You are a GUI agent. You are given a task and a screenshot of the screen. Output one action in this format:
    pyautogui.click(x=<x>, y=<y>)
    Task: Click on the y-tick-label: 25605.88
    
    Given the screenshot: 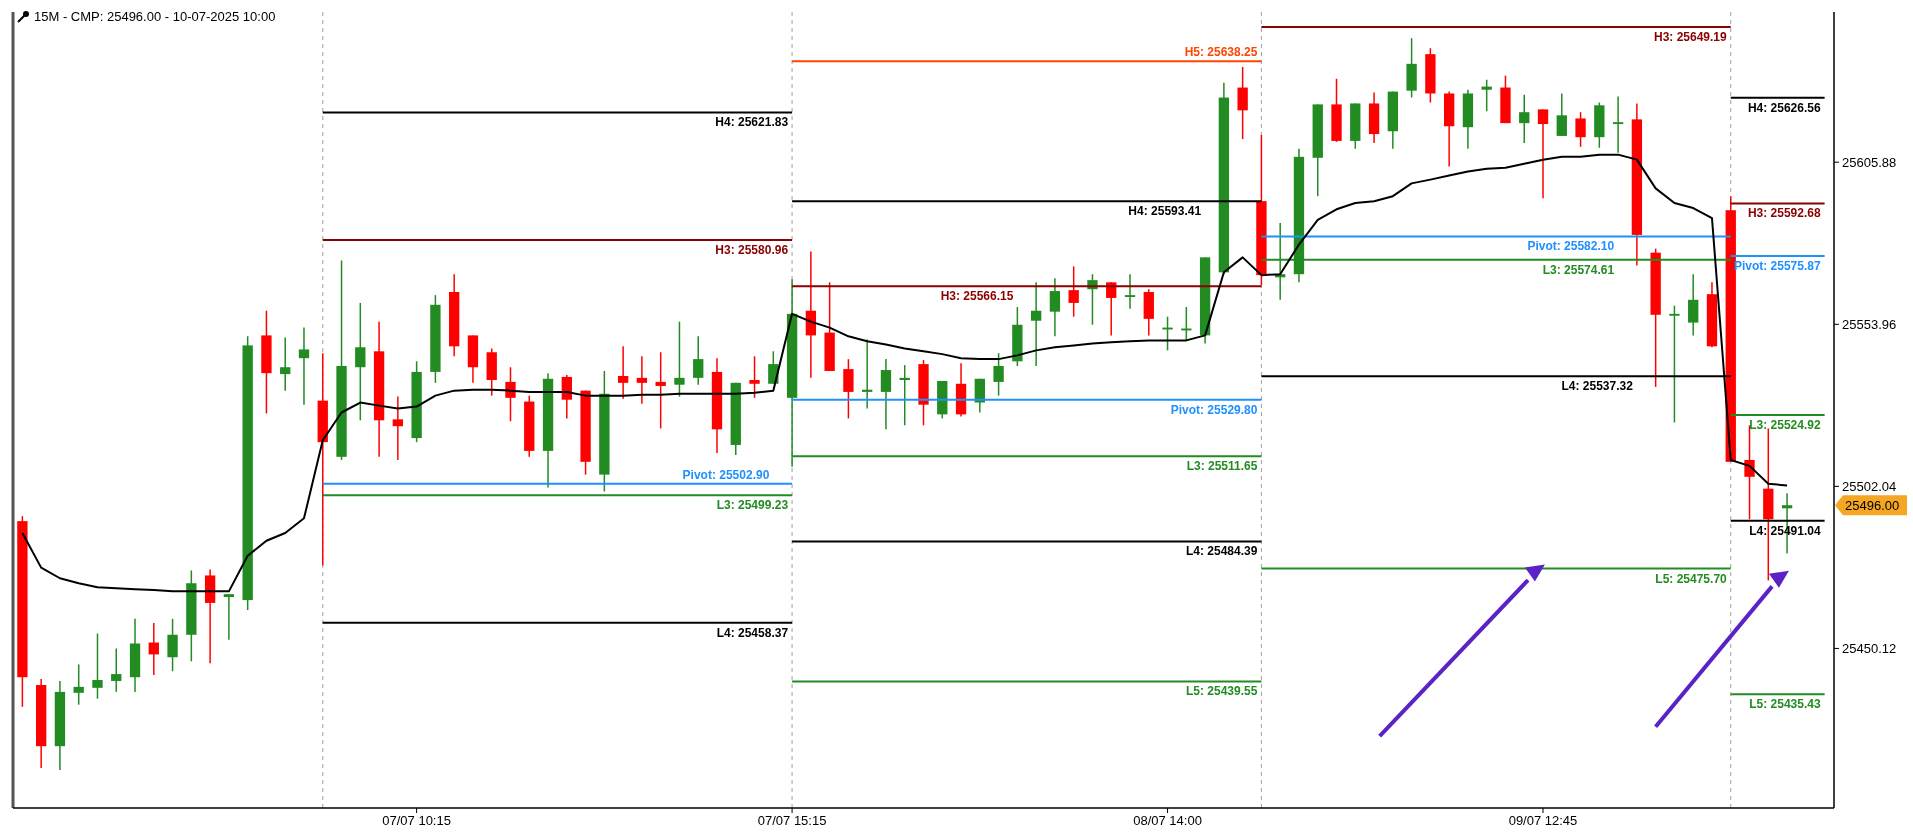 What is the action you would take?
    pyautogui.click(x=1869, y=162)
    